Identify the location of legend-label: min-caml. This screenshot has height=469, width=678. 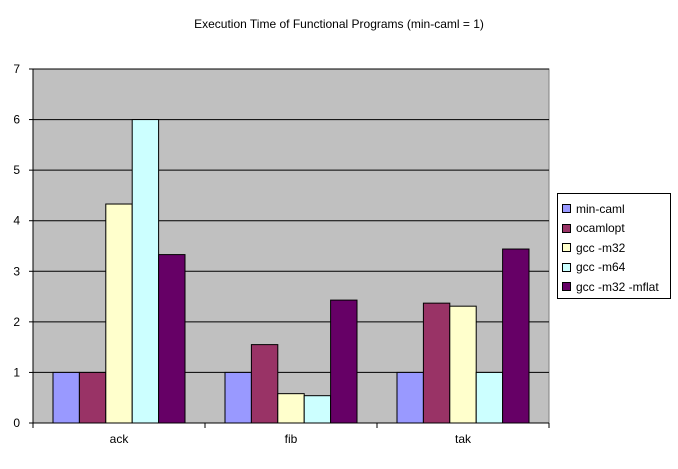
(600, 208).